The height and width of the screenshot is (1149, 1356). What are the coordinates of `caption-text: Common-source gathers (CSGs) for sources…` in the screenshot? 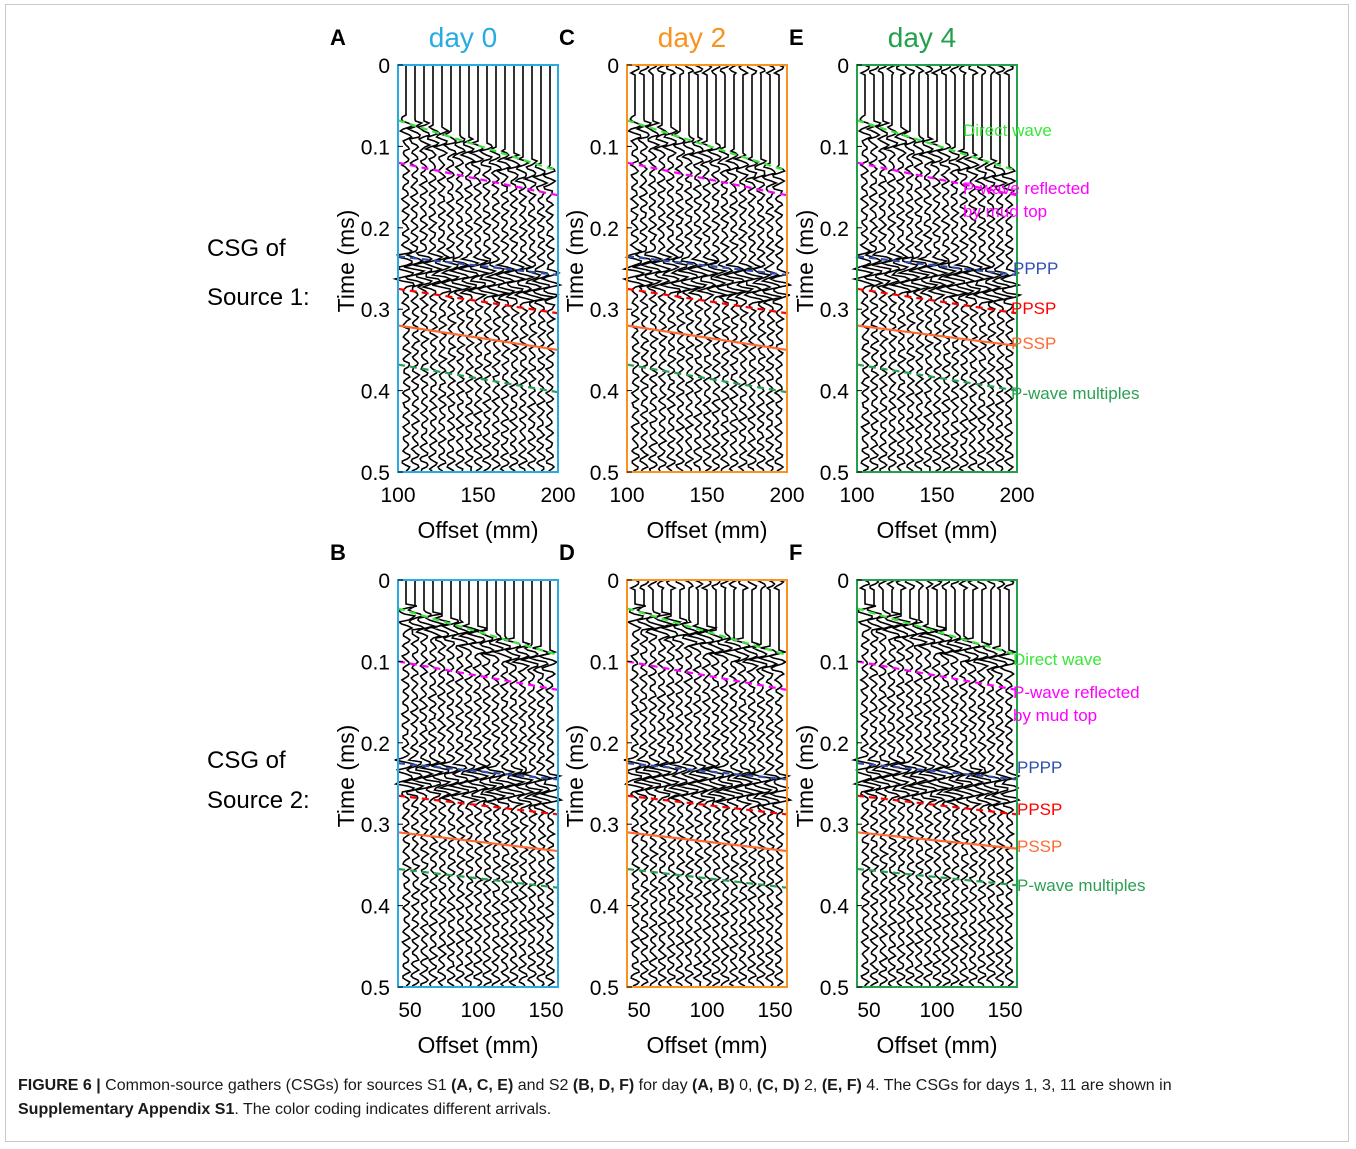 It's located at (276, 1085).